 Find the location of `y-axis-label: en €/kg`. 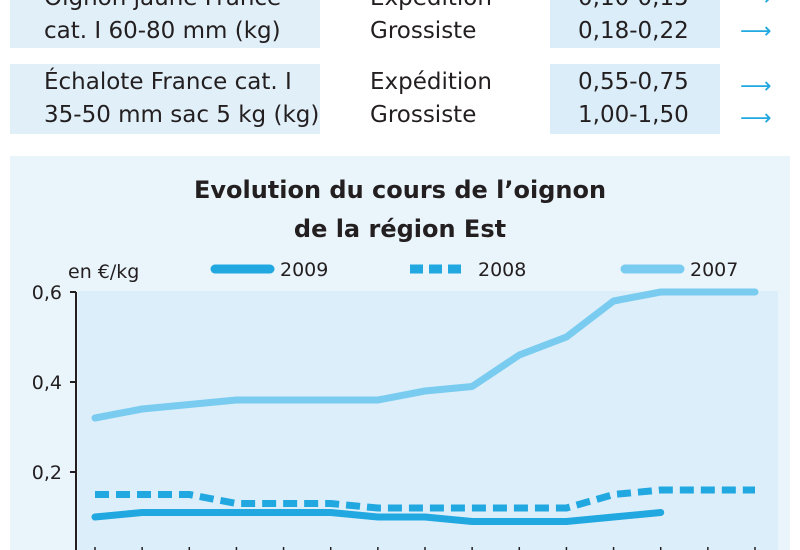

y-axis-label: en €/kg is located at coordinates (103, 272).